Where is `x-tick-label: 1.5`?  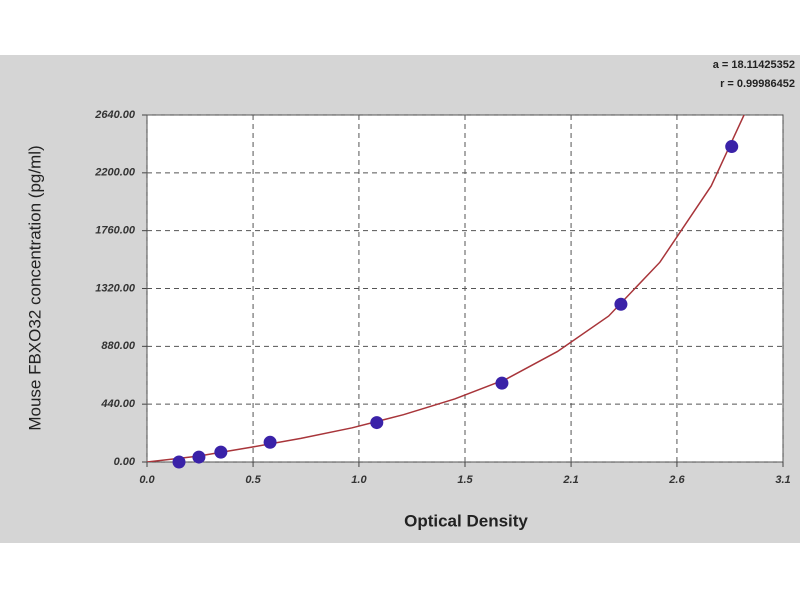 x-tick-label: 1.5 is located at coordinates (465, 480).